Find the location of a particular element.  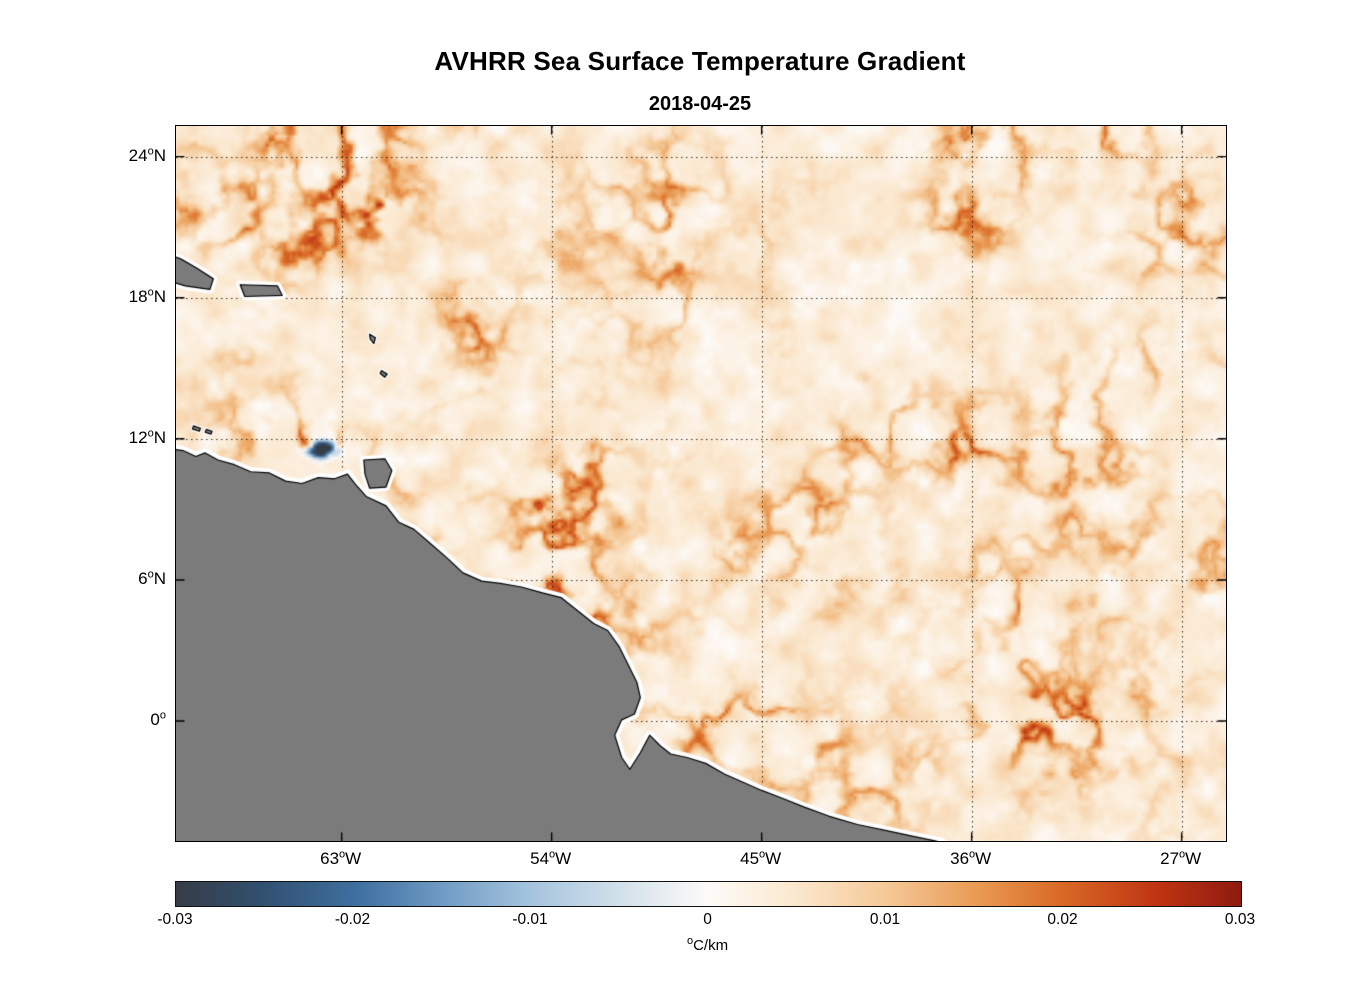

colorbar-tick-label: -0.02 is located at coordinates (352, 919).